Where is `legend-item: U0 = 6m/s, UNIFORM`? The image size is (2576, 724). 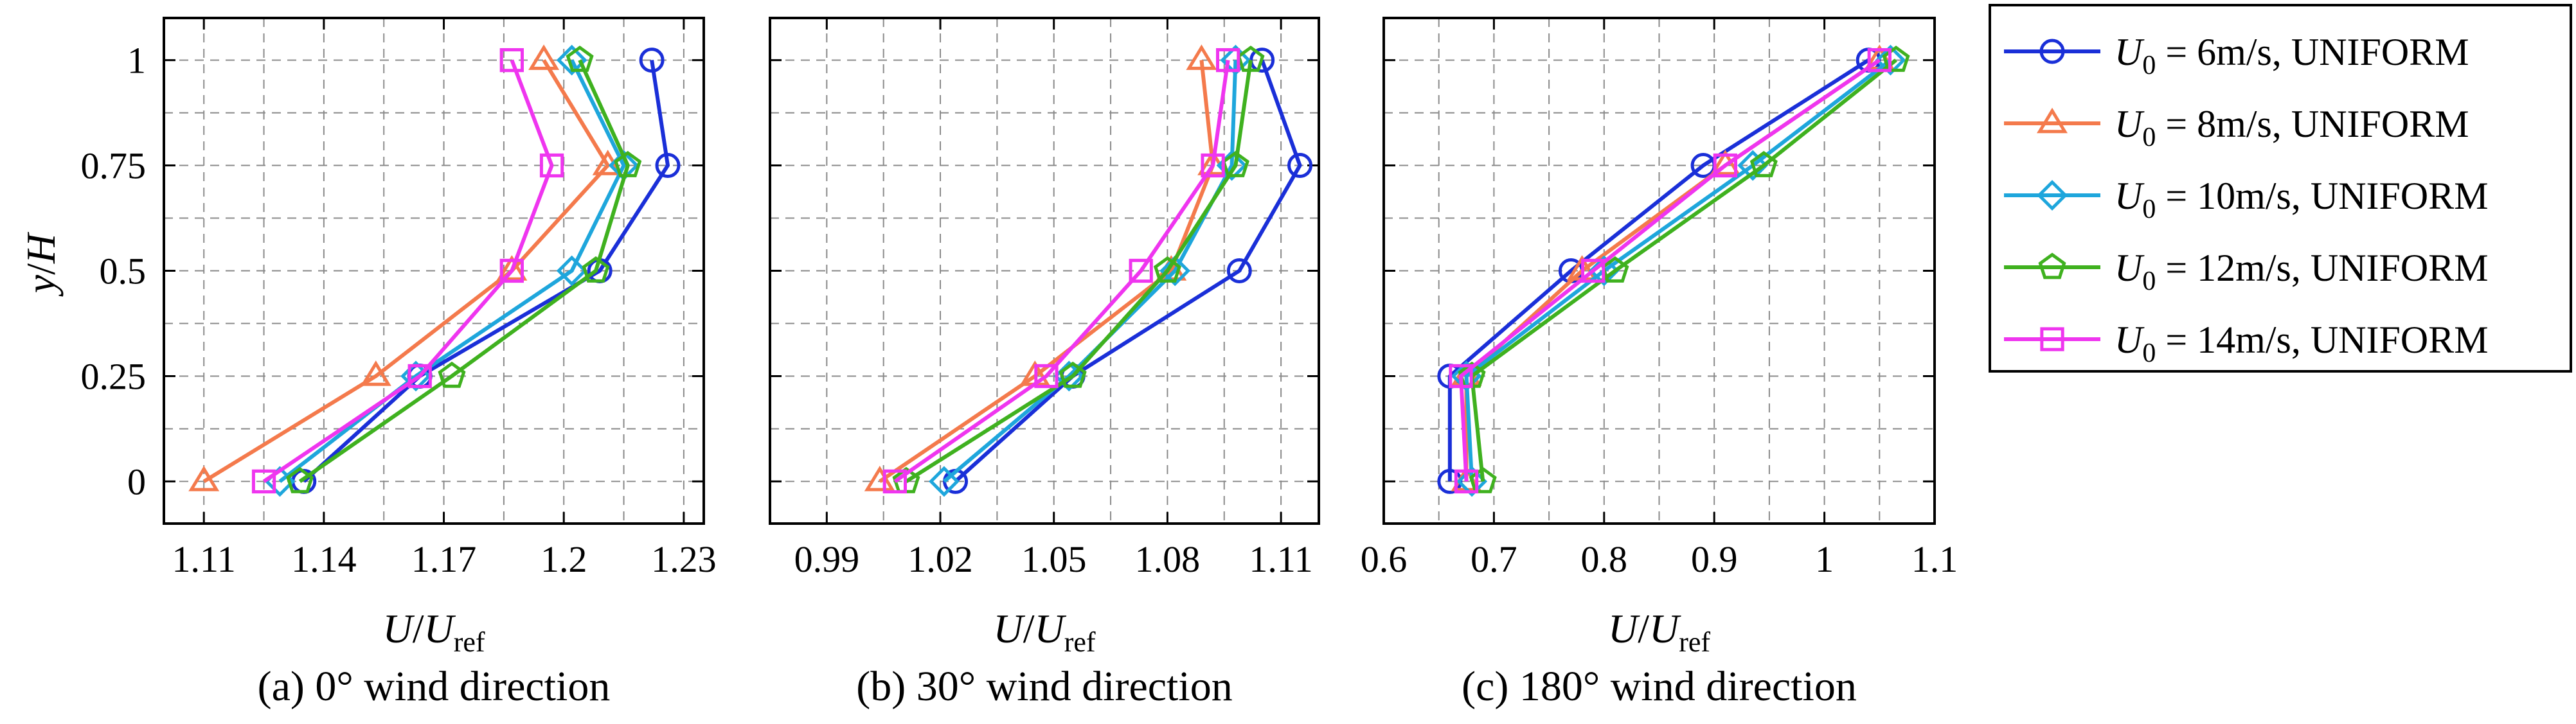 legend-item: U0 = 6m/s, UNIFORM is located at coordinates (2236, 56).